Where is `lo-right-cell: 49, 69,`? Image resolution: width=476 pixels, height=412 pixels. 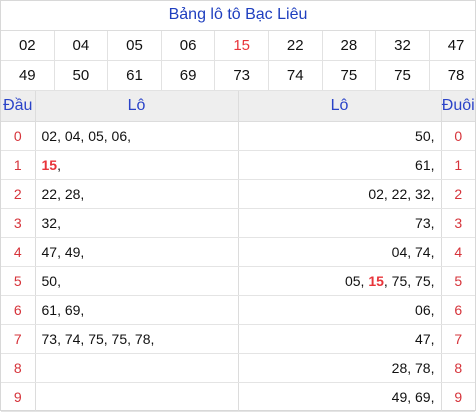
lo-right-cell: 49, 69, is located at coordinates (339, 397).